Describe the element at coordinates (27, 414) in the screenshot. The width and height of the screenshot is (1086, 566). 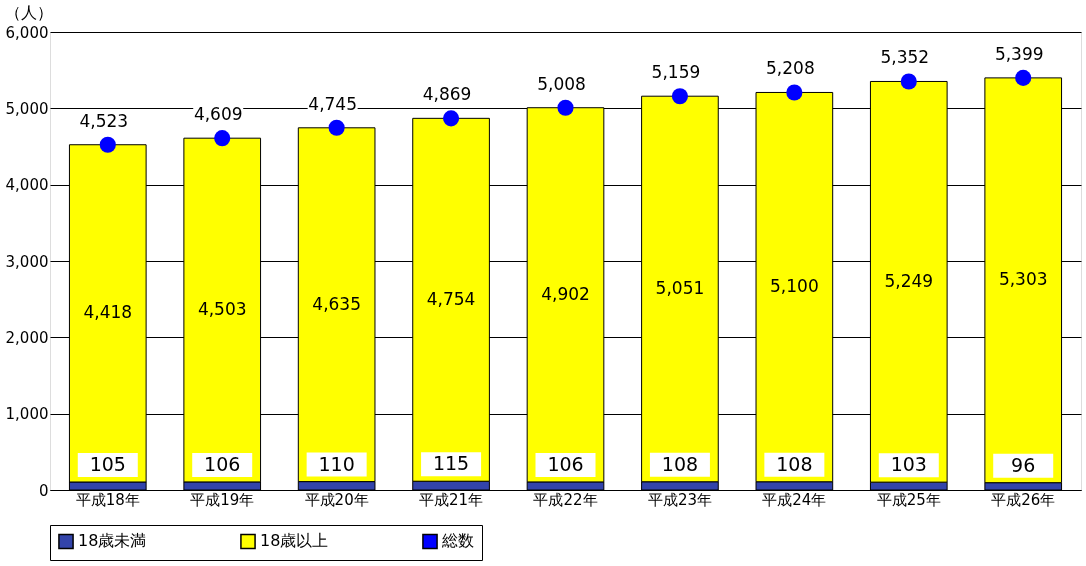
I see `y-tick-label: 1,000` at that location.